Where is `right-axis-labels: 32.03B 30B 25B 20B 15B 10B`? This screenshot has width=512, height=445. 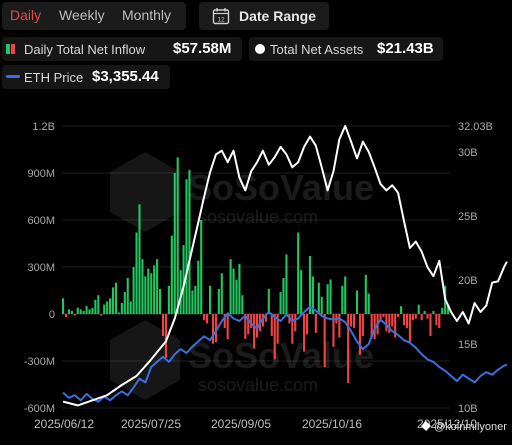
right-axis-labels: 32.03B 30B 25B 20B 15B 10B is located at coordinates (475, 268).